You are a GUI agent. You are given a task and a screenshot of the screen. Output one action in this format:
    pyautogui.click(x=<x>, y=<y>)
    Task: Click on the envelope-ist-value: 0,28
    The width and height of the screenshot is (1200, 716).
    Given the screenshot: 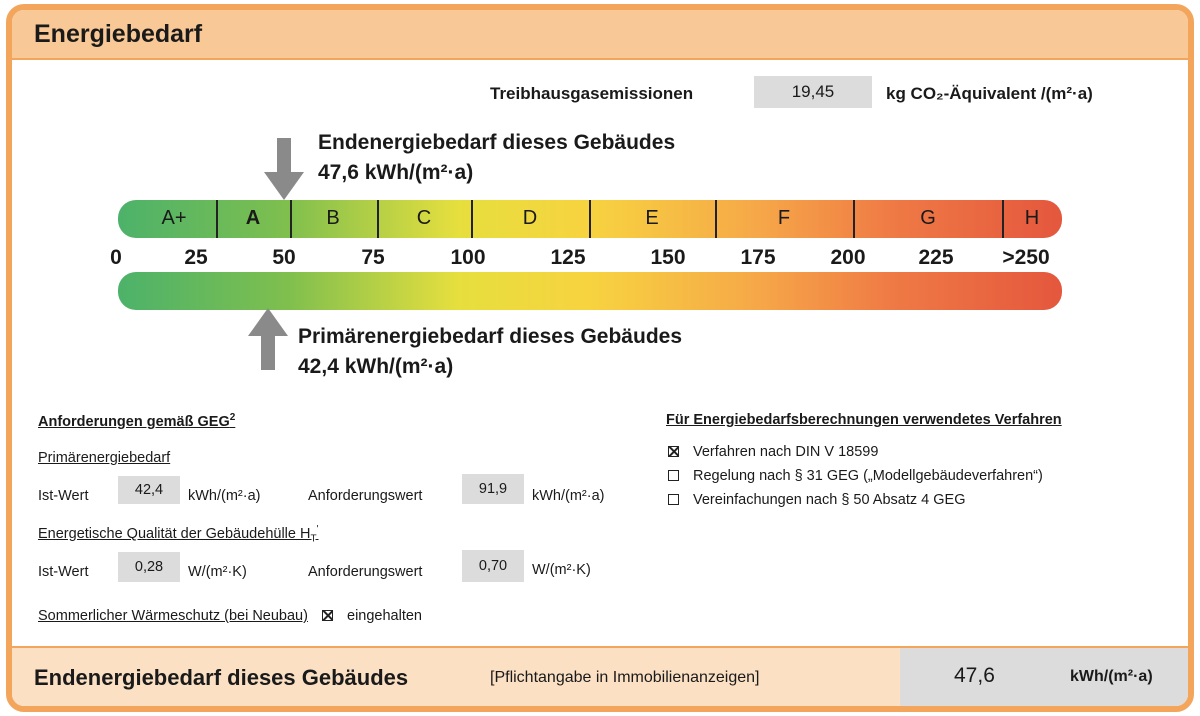 What is the action you would take?
    pyautogui.click(x=149, y=567)
    